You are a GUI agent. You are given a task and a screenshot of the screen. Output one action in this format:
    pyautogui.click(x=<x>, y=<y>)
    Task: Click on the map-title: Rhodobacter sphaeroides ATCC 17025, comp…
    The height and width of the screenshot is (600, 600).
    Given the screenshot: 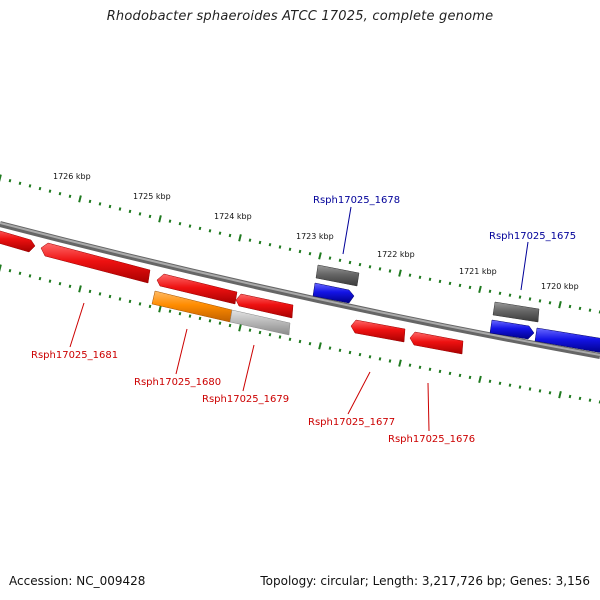 What is the action you would take?
    pyautogui.click(x=300, y=16)
    